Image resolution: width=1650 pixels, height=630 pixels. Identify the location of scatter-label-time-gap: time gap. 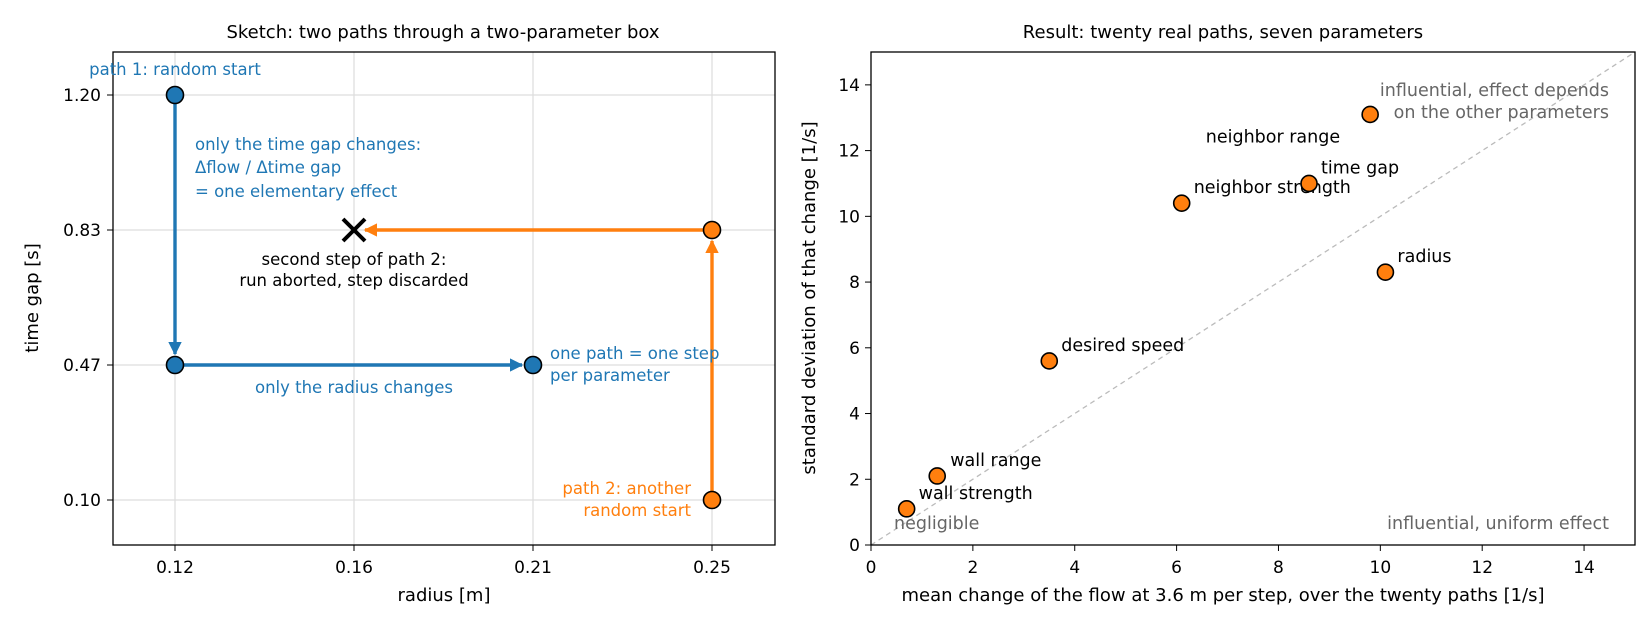
(1360, 168).